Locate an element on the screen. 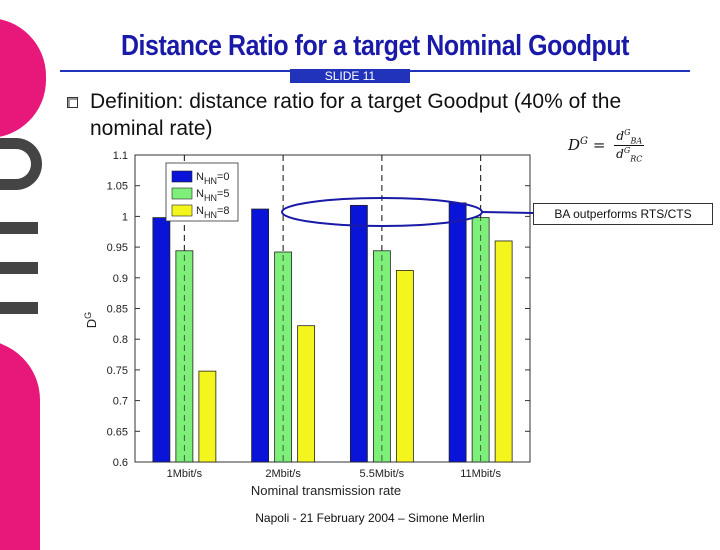  x-tick-label: 1Mbit/s is located at coordinates (185, 474).